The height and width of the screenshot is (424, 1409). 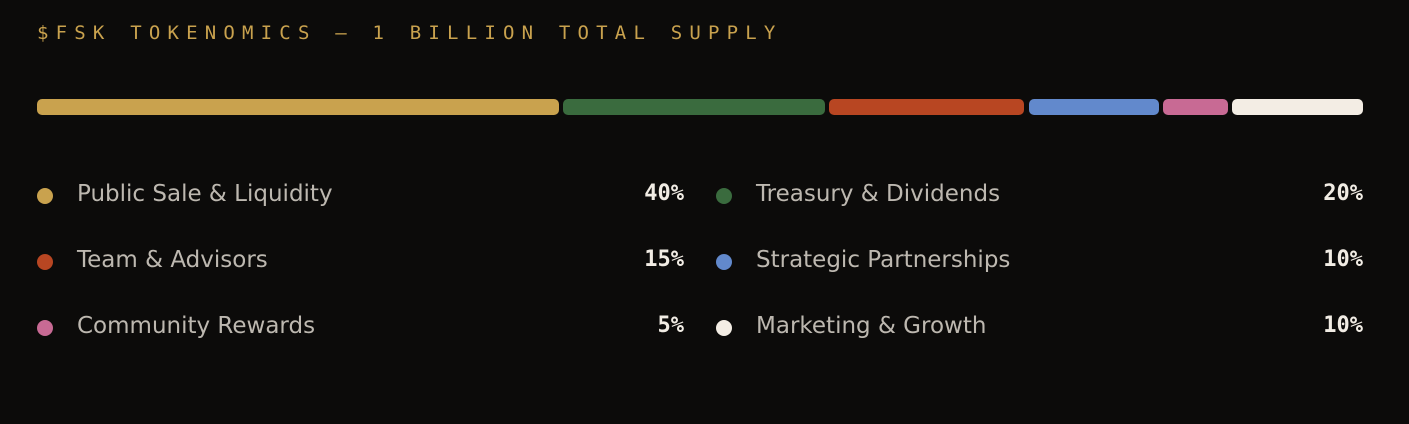 What do you see at coordinates (883, 260) in the screenshot?
I see `legend-label: Strategic Partnerships` at bounding box center [883, 260].